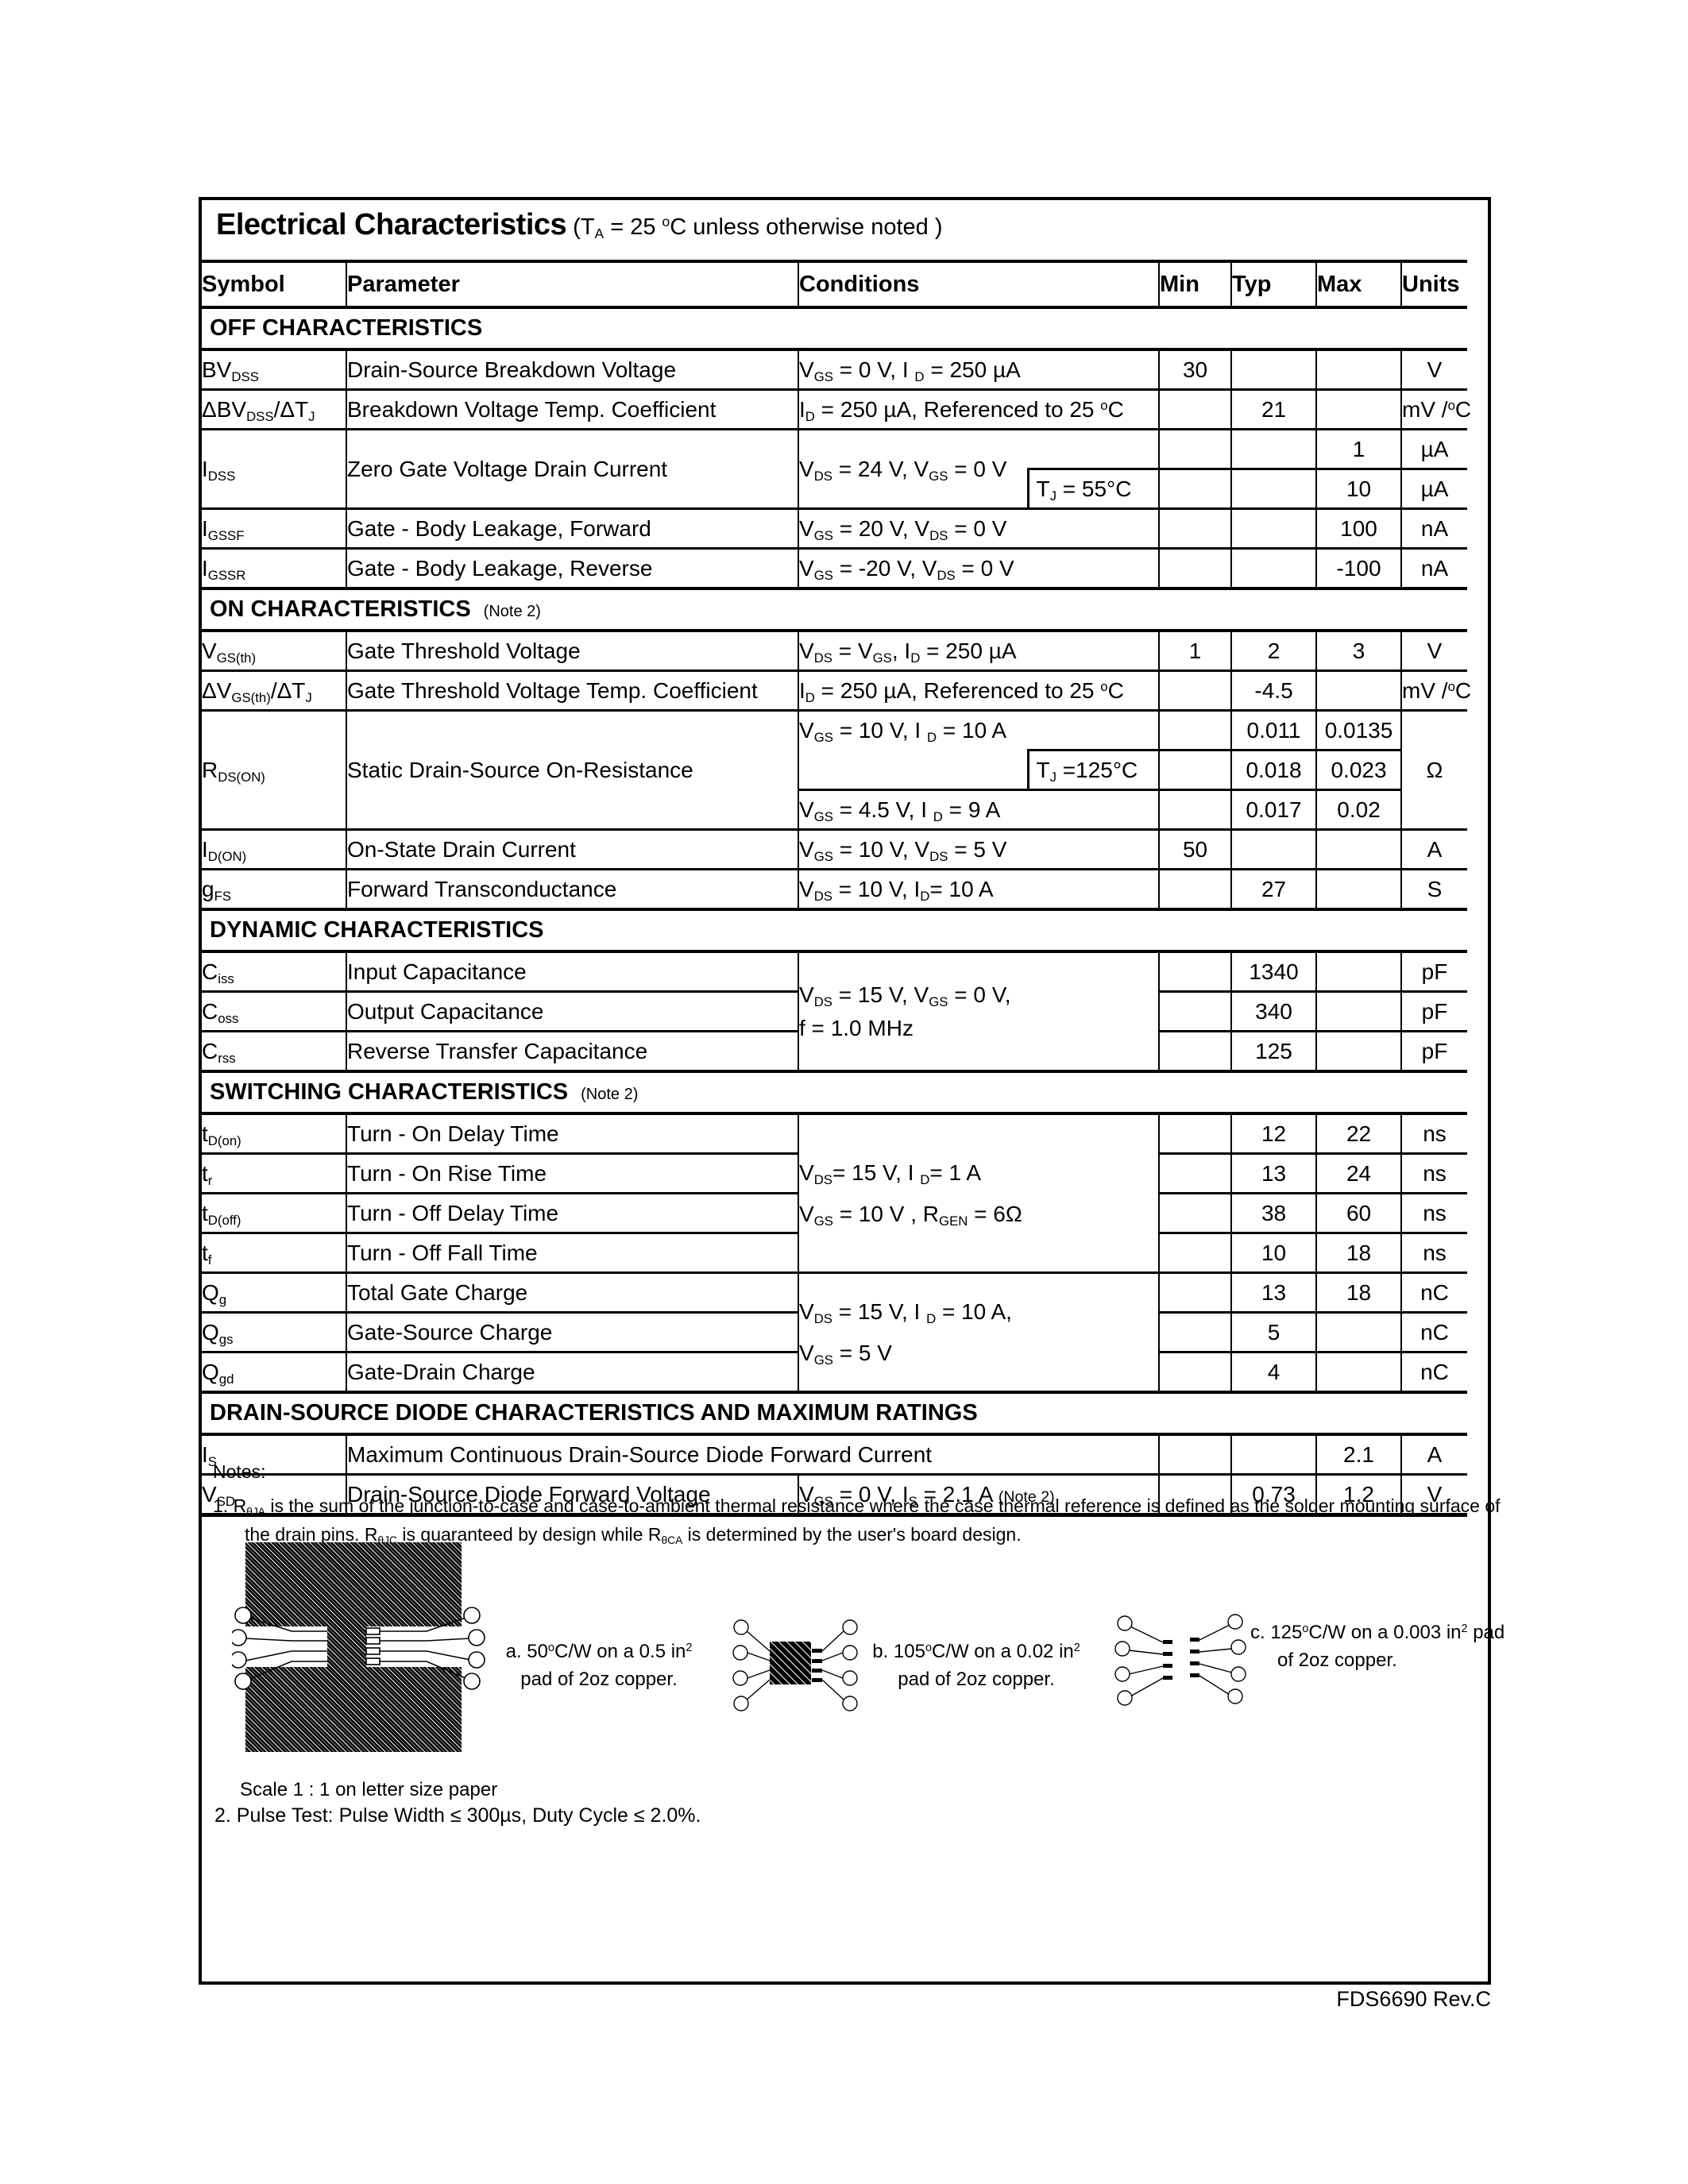  I want to click on section-off-characteristics: OFF CHARACTERISTICS, so click(835, 328).